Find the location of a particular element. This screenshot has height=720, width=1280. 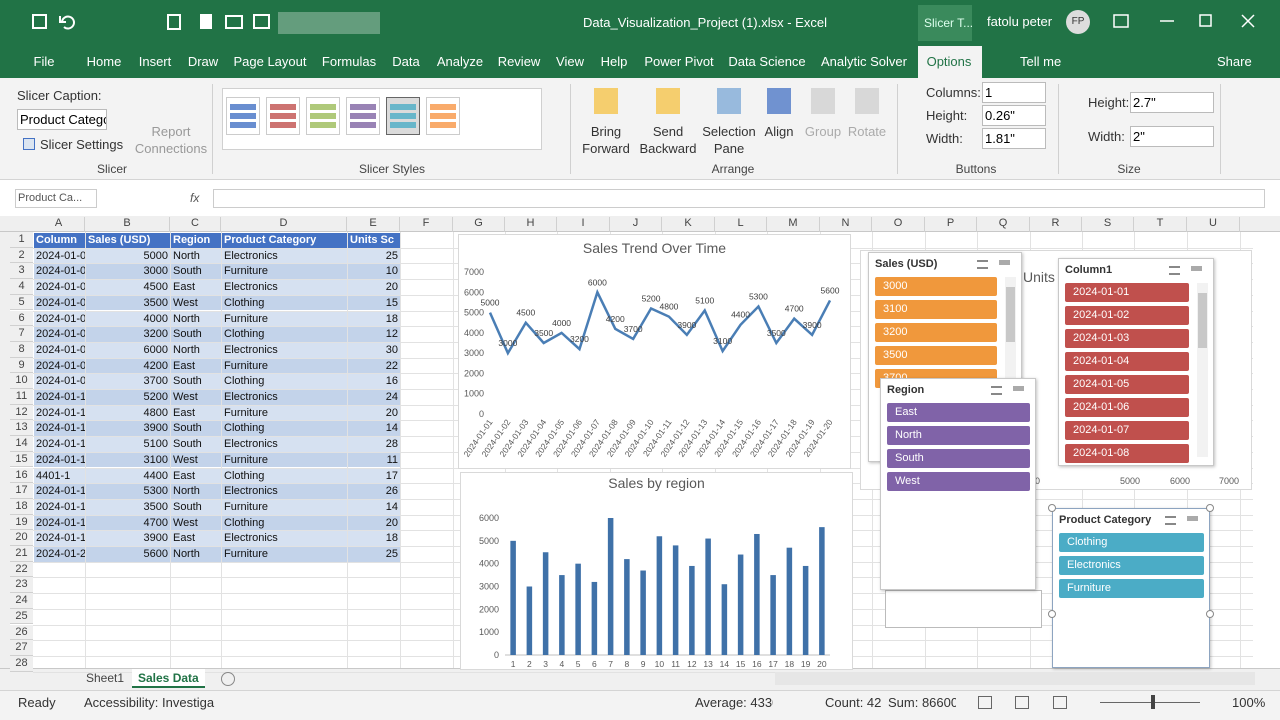

field-input: 1 is located at coordinates (1014, 92).